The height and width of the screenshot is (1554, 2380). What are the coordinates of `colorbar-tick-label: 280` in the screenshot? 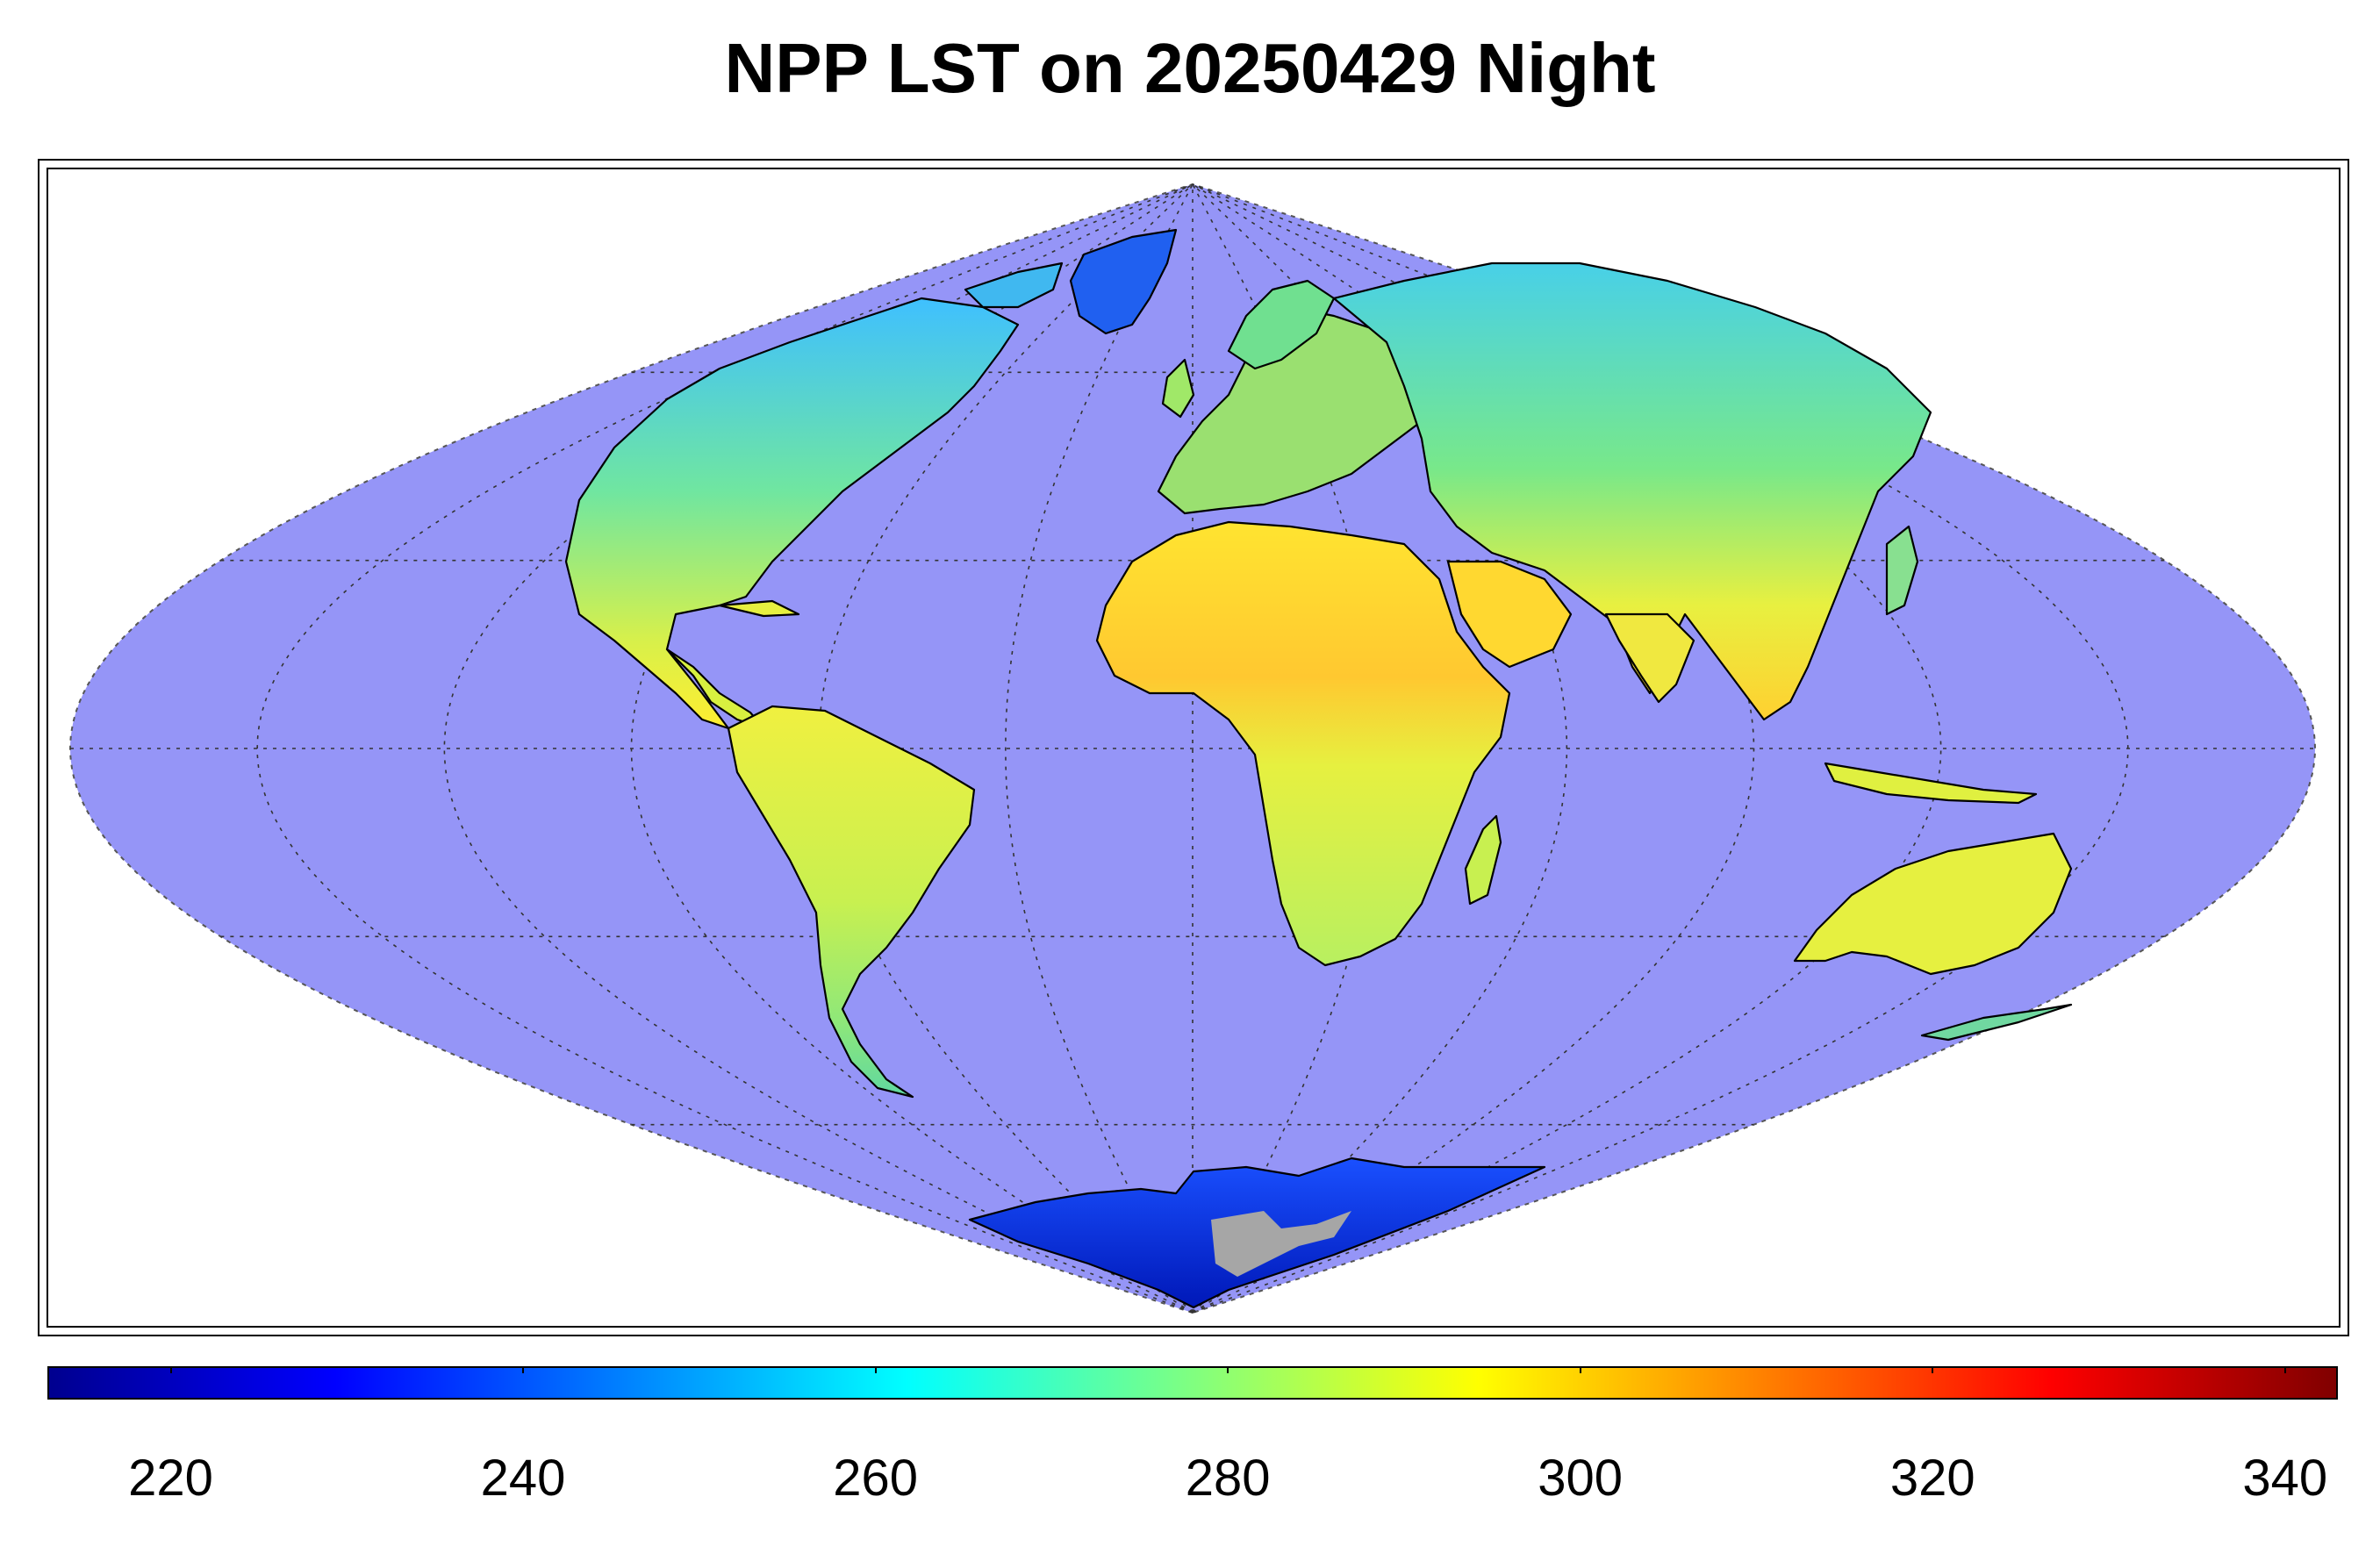 It's located at (1228, 1478).